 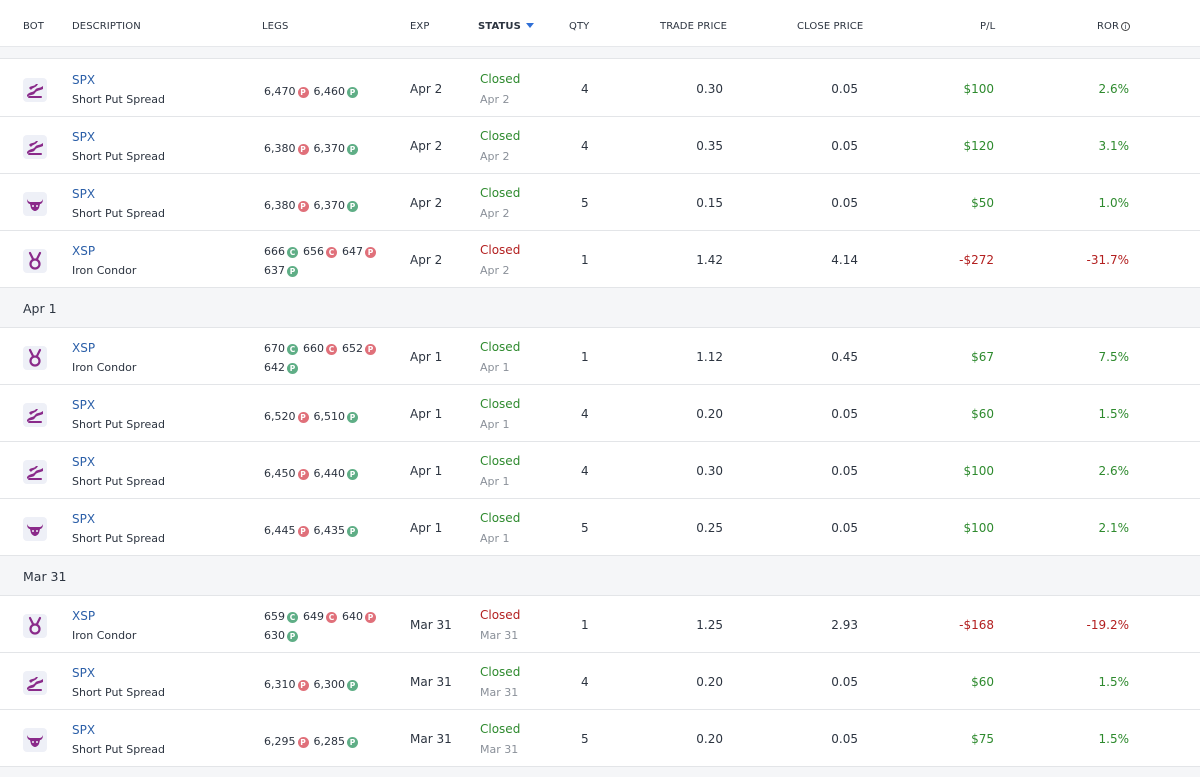 I want to click on leg-item: 666 C, so click(x=281, y=251).